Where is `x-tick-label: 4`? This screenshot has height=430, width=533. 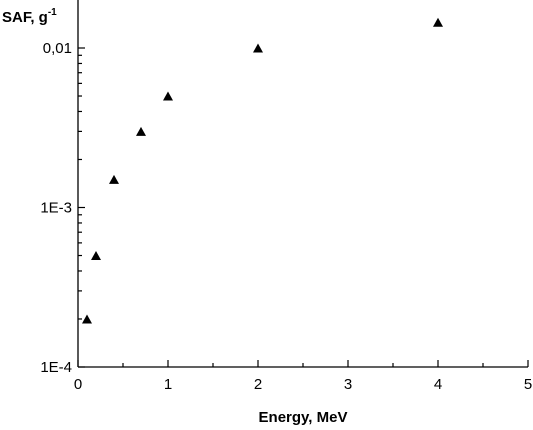 x-tick-label: 4 is located at coordinates (438, 384).